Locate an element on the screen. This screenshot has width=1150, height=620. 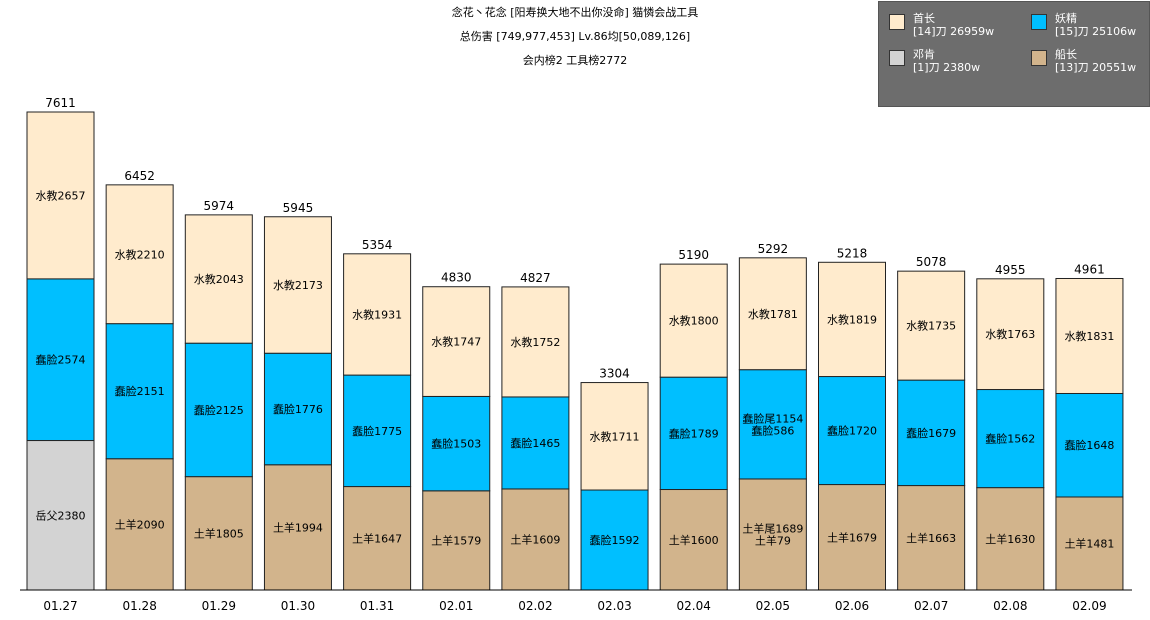
segment-label: 土羊1647 is located at coordinates (377, 538).